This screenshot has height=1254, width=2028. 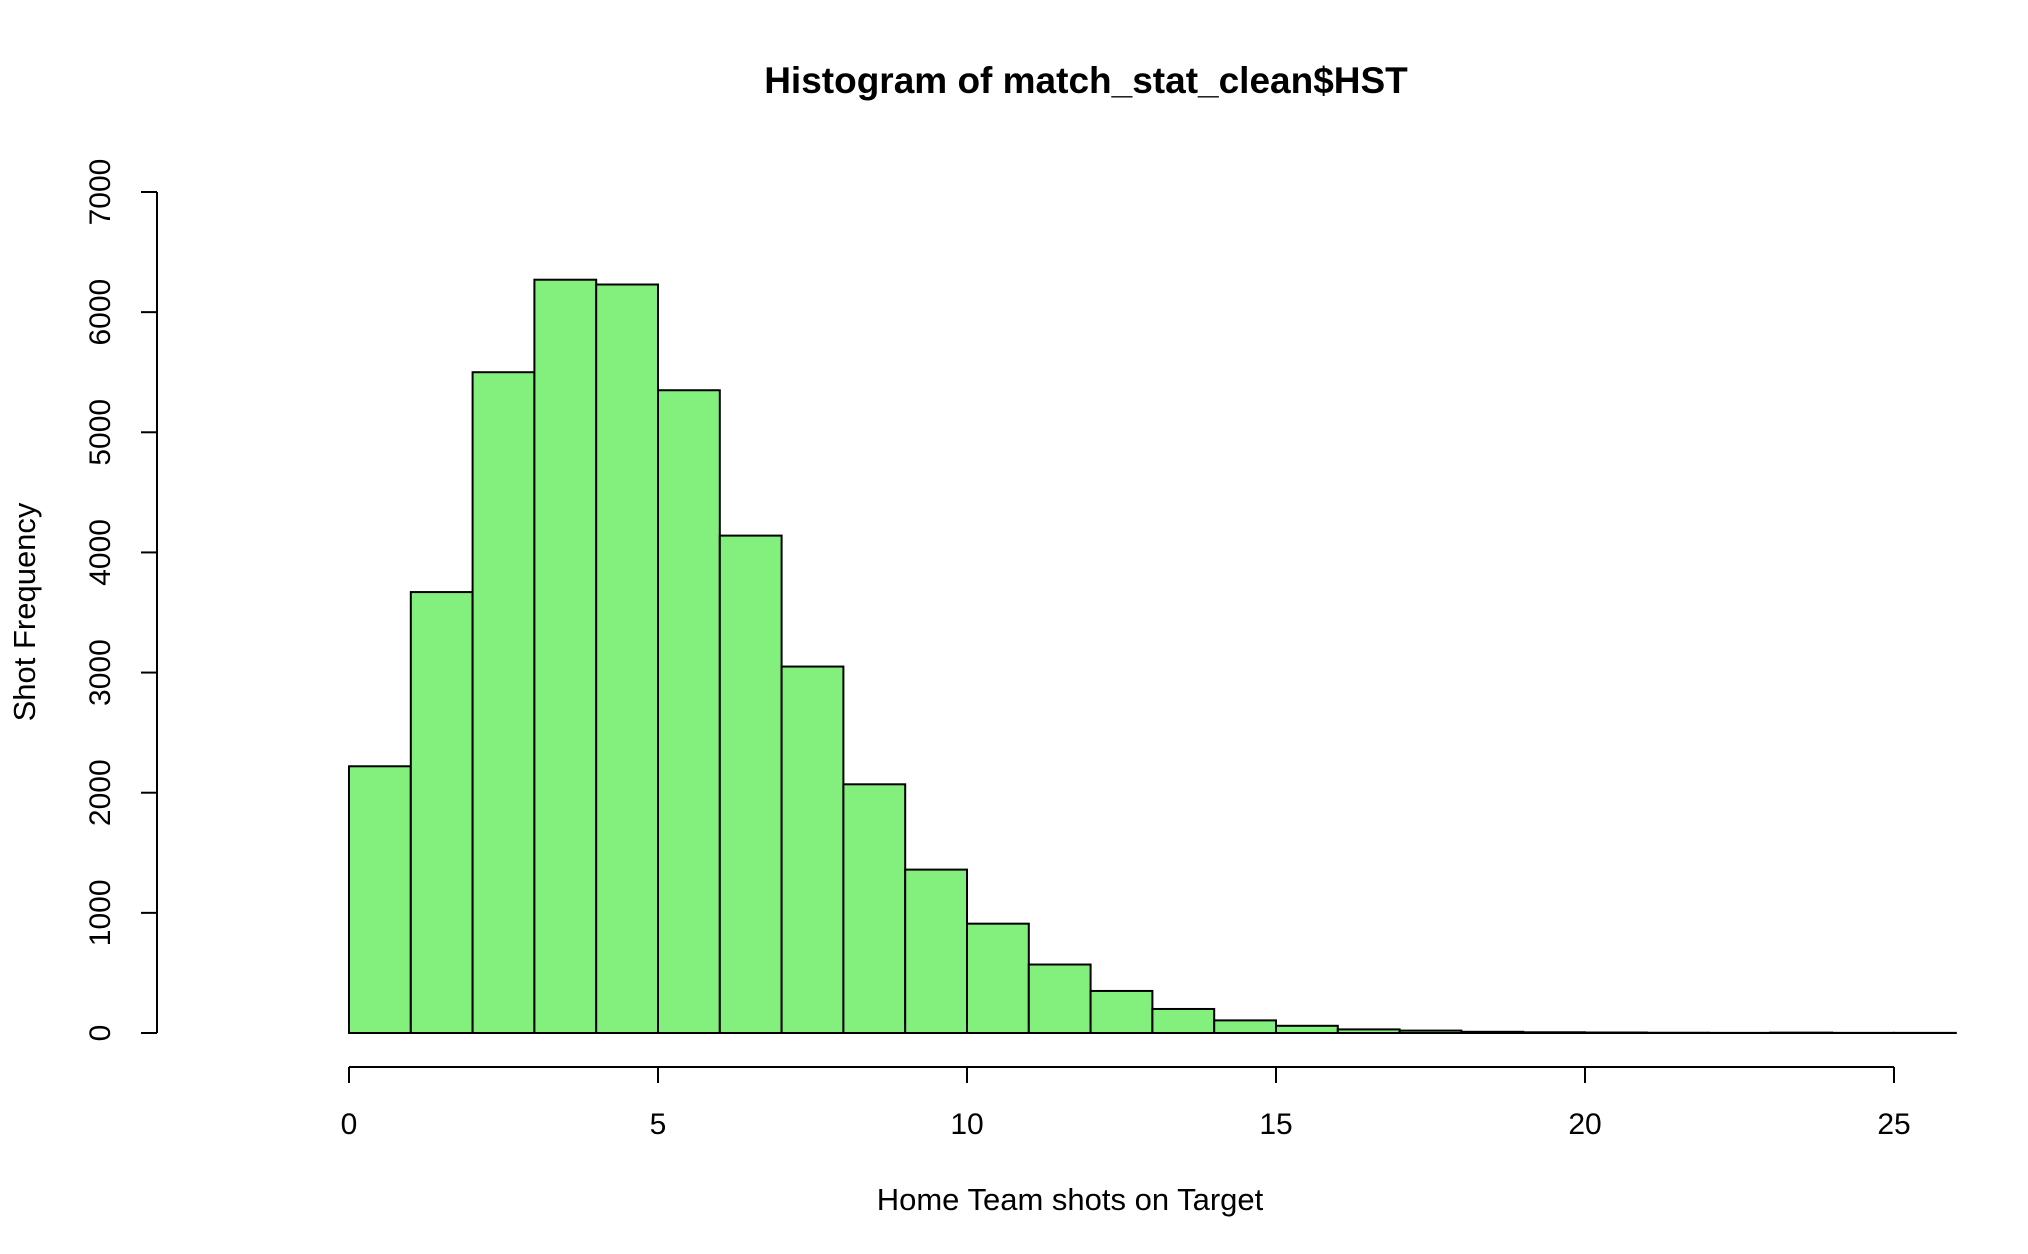 I want to click on y-tick-label: 2000, so click(x=100, y=792).